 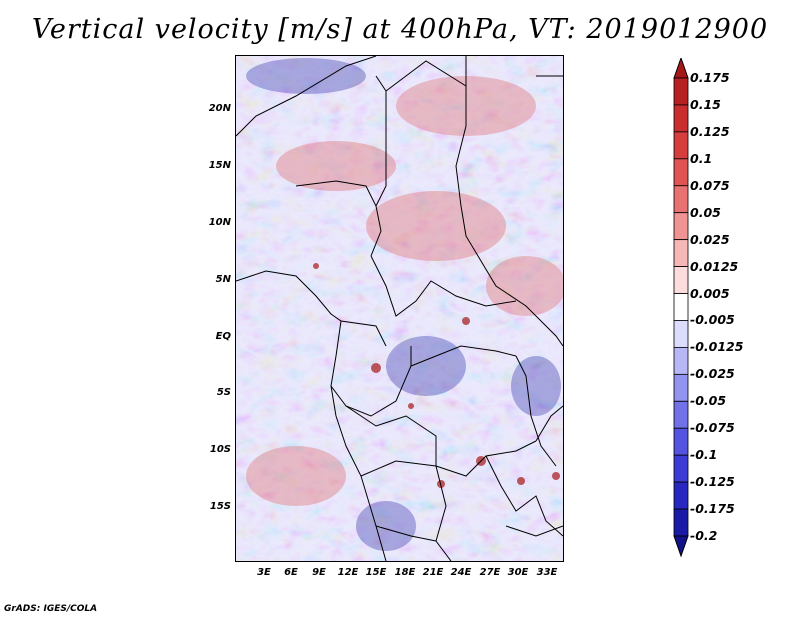 I want to click on colorbar-tick-label: -0.05, so click(x=708, y=401).